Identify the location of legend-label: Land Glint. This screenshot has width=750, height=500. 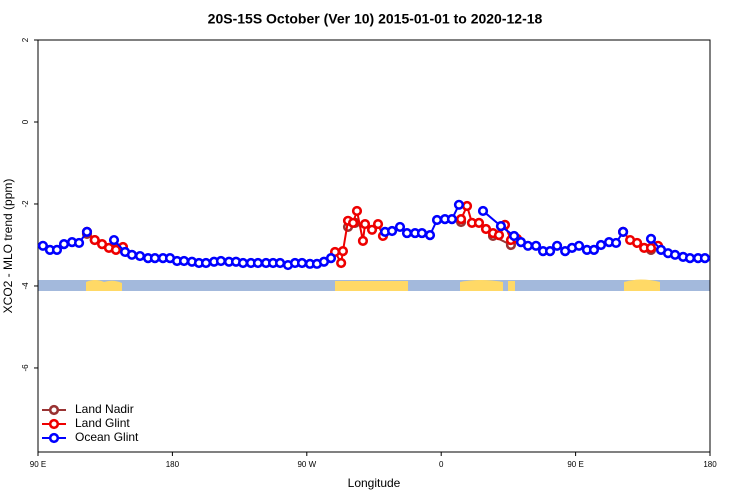
(102, 423).